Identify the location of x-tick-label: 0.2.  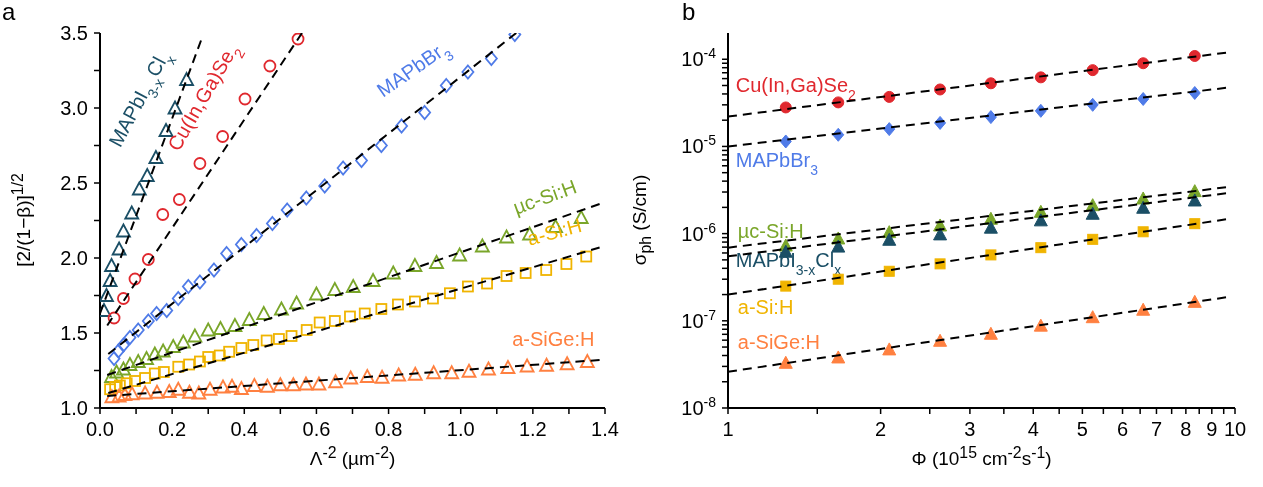
(172, 429).